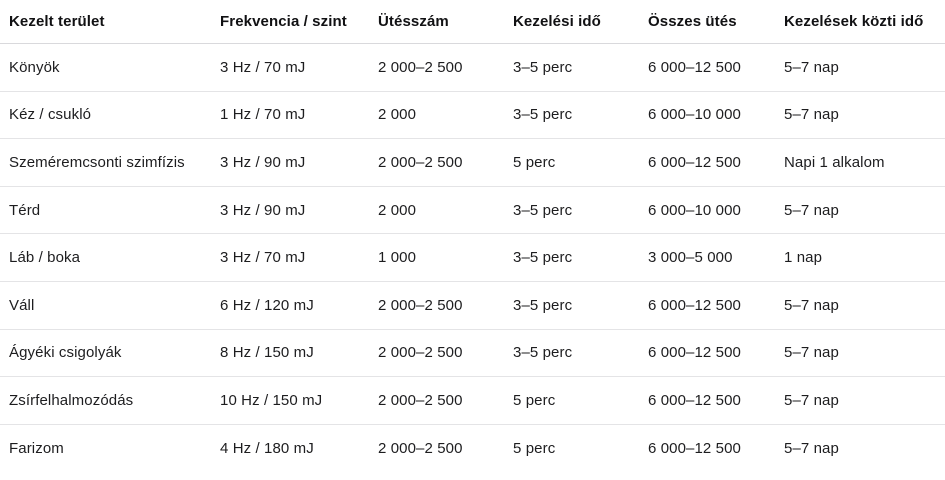 The image size is (945, 480). I want to click on cell-frequency-level: 1 Hz / 70 mJ, so click(263, 115).